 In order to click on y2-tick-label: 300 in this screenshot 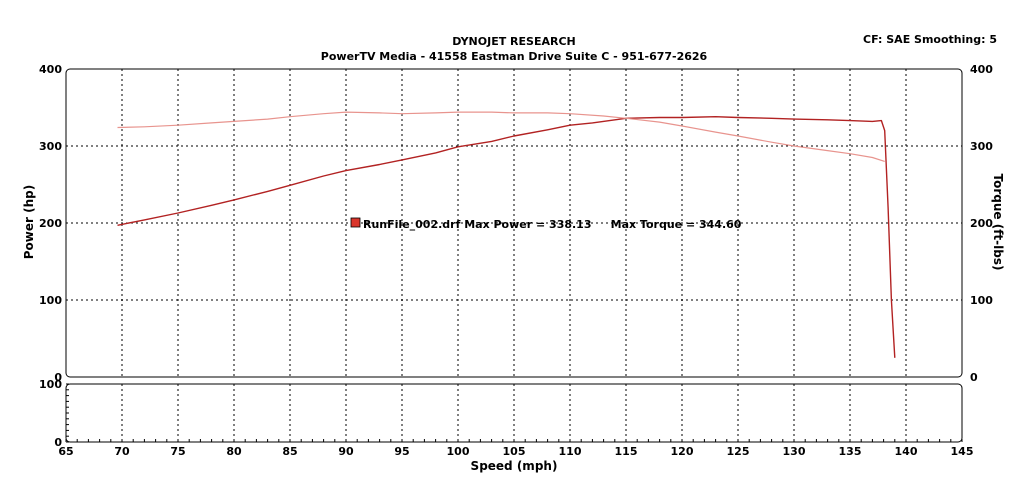, I will do `click(981, 146)`.